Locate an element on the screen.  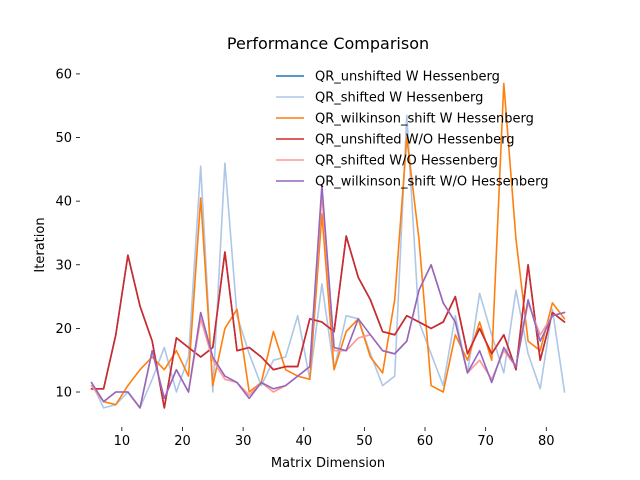
y-tick-label: 20 is located at coordinates (63, 329).